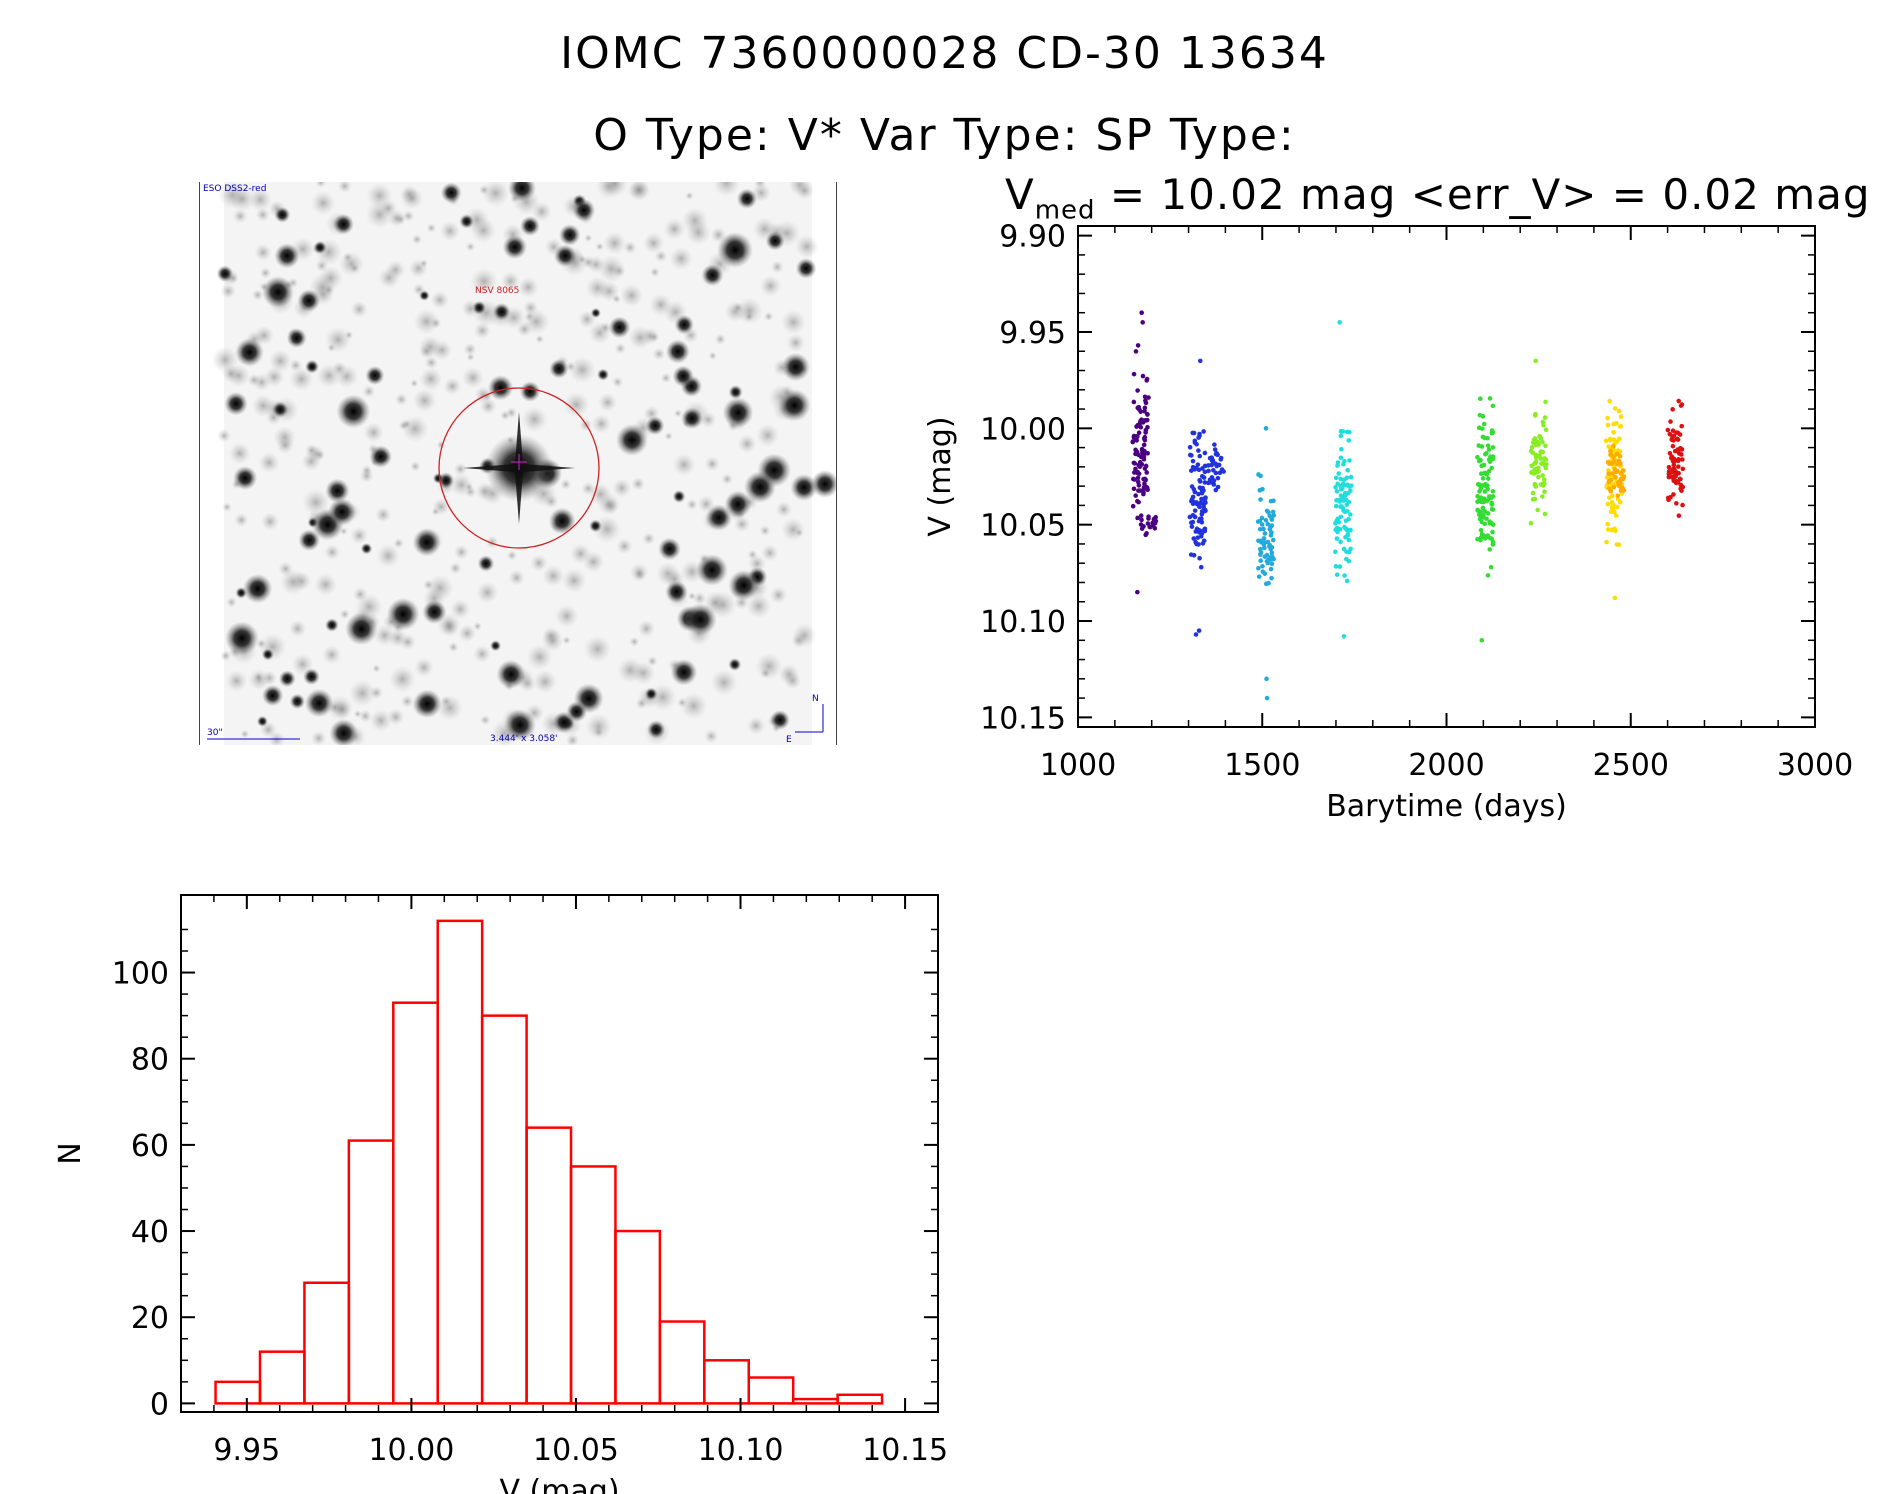  What do you see at coordinates (246, 1450) in the screenshot?
I see `x-tick-label: 9.95` at bounding box center [246, 1450].